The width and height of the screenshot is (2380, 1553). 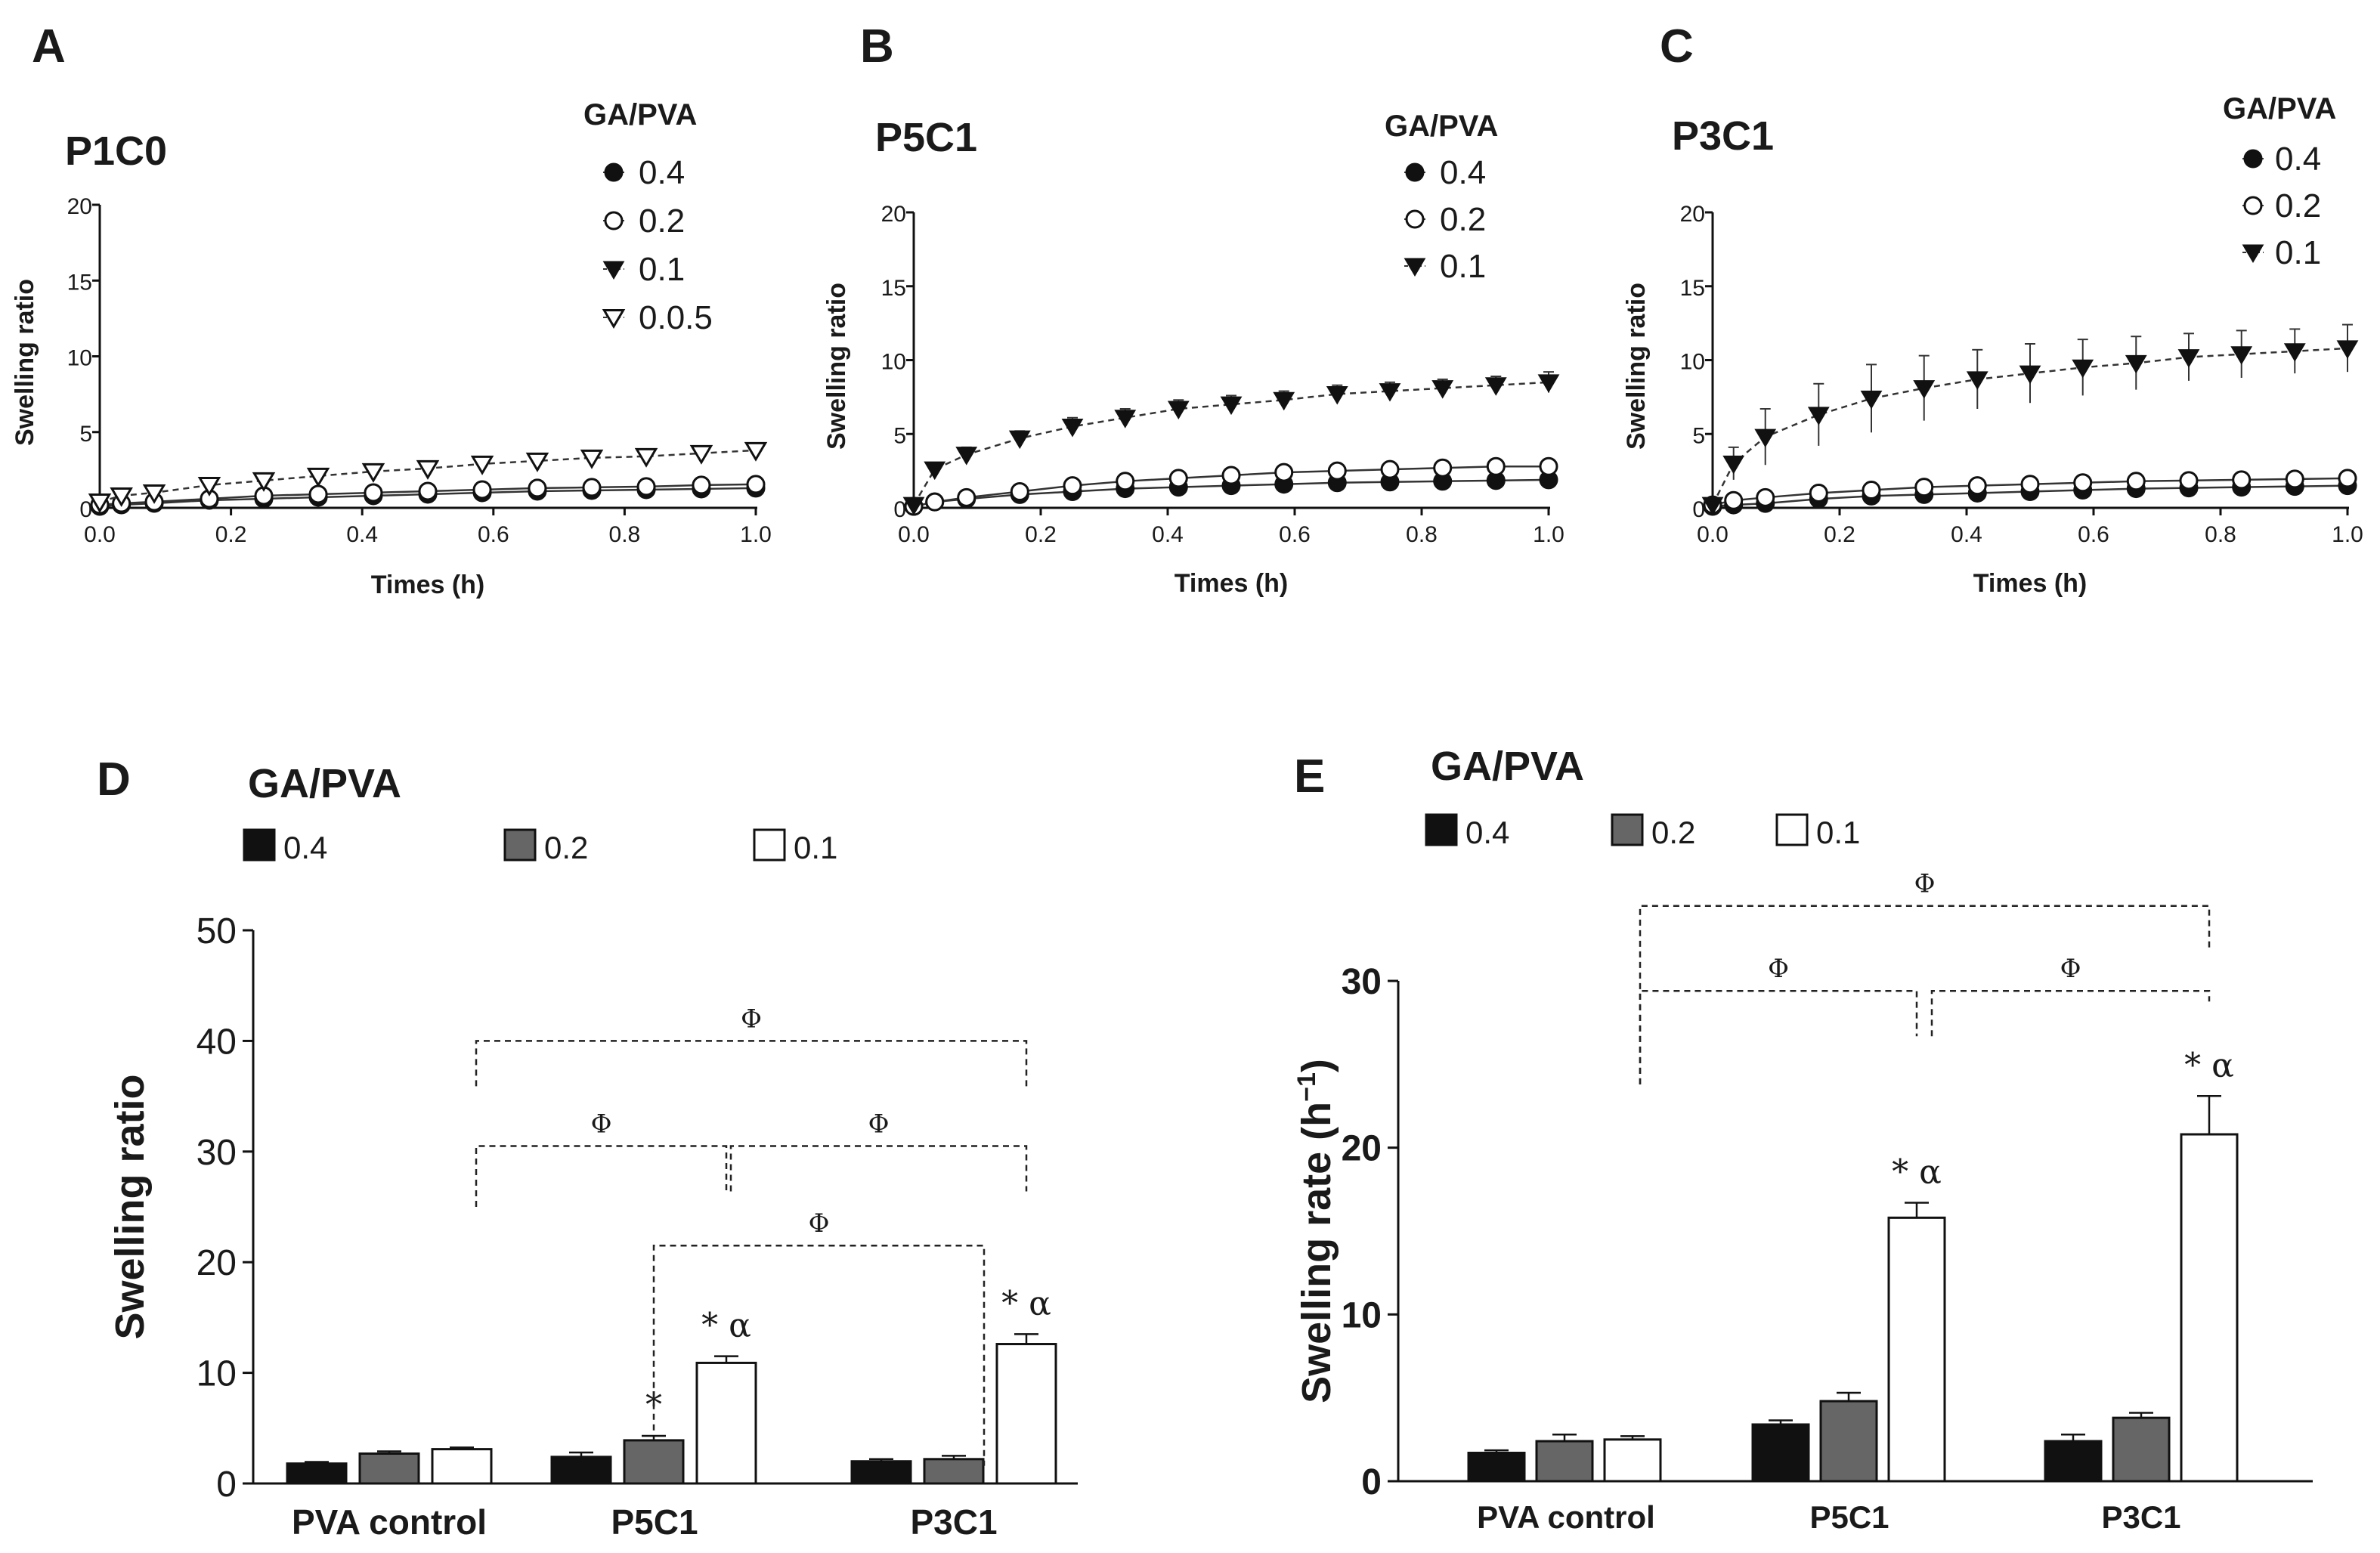 I want to click on legend: GA/PVA 0.4 0.2 0.1, so click(x=1441, y=197).